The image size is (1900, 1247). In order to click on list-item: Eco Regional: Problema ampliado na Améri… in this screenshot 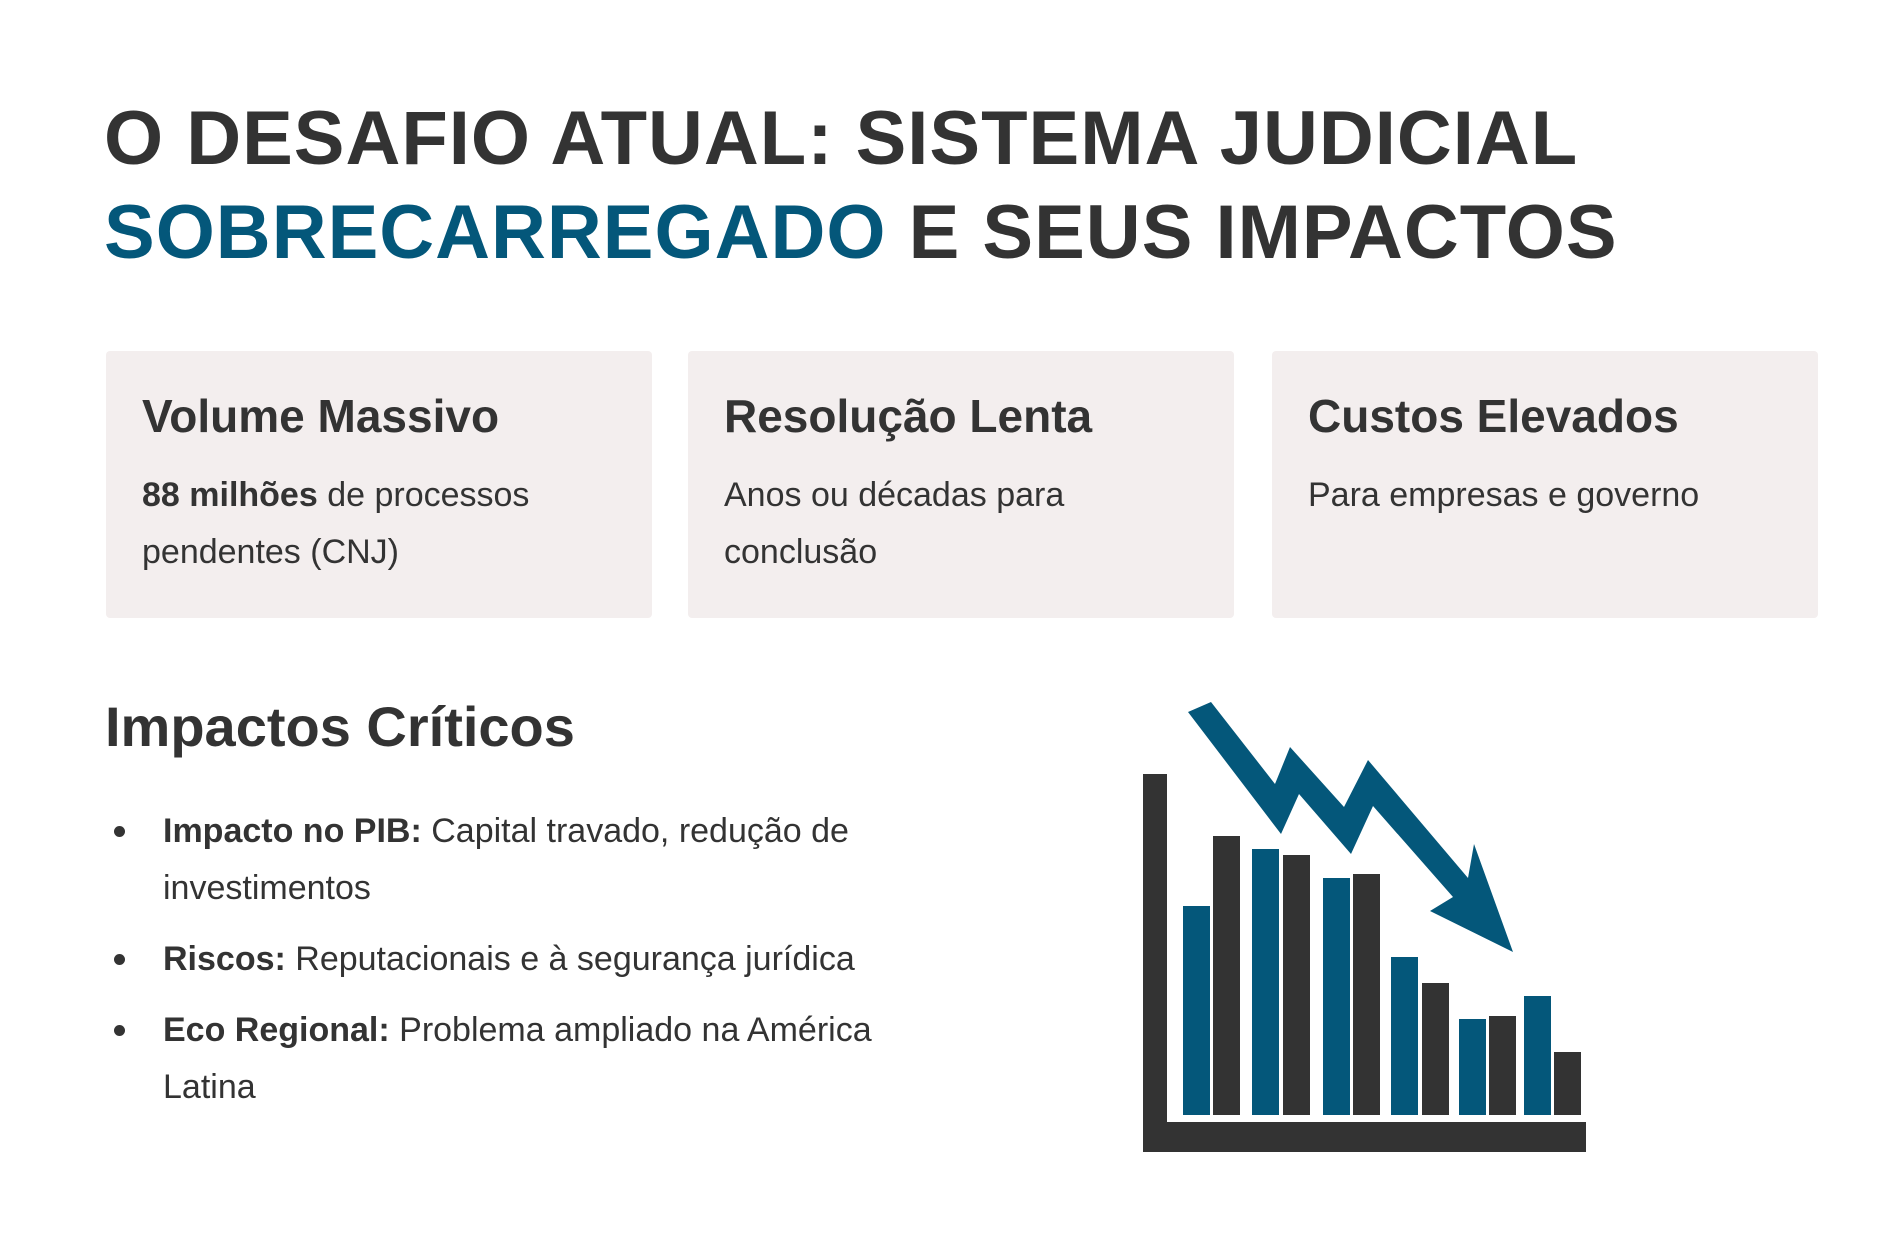, I will do `click(515, 1059)`.